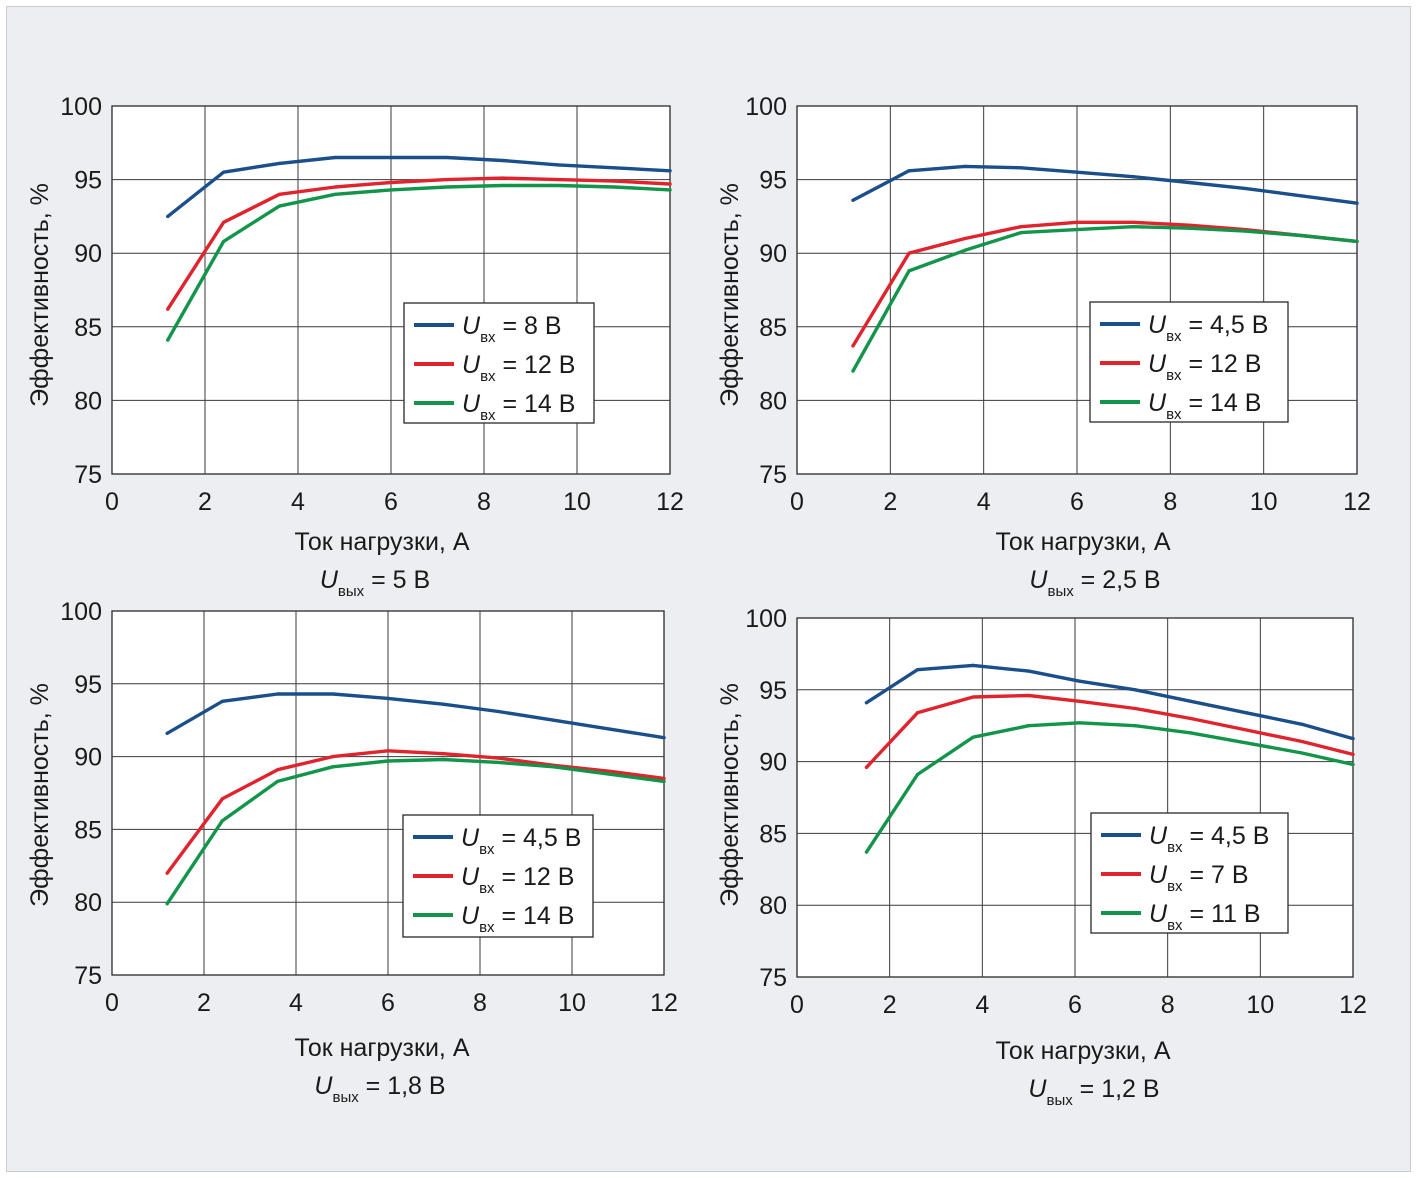 This screenshot has height=1180, width=1419. What do you see at coordinates (797, 1005) in the screenshot?
I see `x-tick-label: 0` at bounding box center [797, 1005].